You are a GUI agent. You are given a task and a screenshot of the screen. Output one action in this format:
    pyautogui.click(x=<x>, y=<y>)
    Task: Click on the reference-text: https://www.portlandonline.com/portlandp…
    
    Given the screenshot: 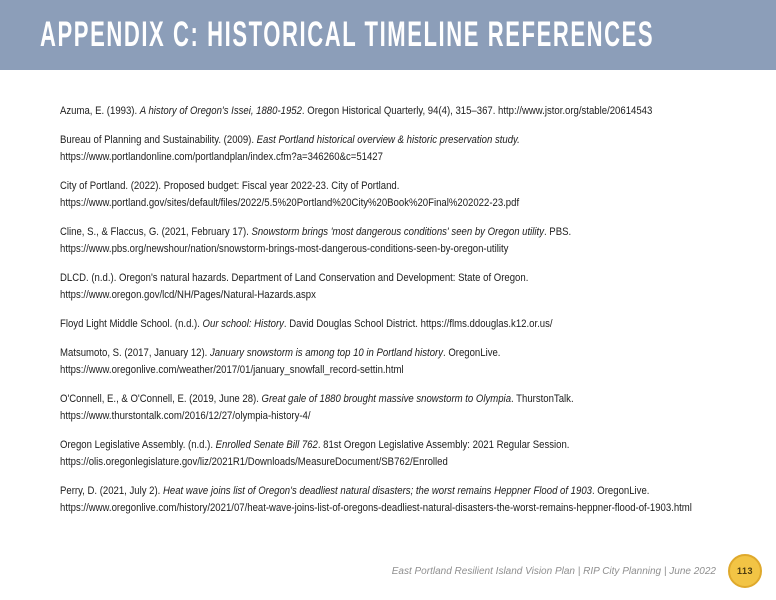 What is the action you would take?
    pyautogui.click(x=221, y=157)
    